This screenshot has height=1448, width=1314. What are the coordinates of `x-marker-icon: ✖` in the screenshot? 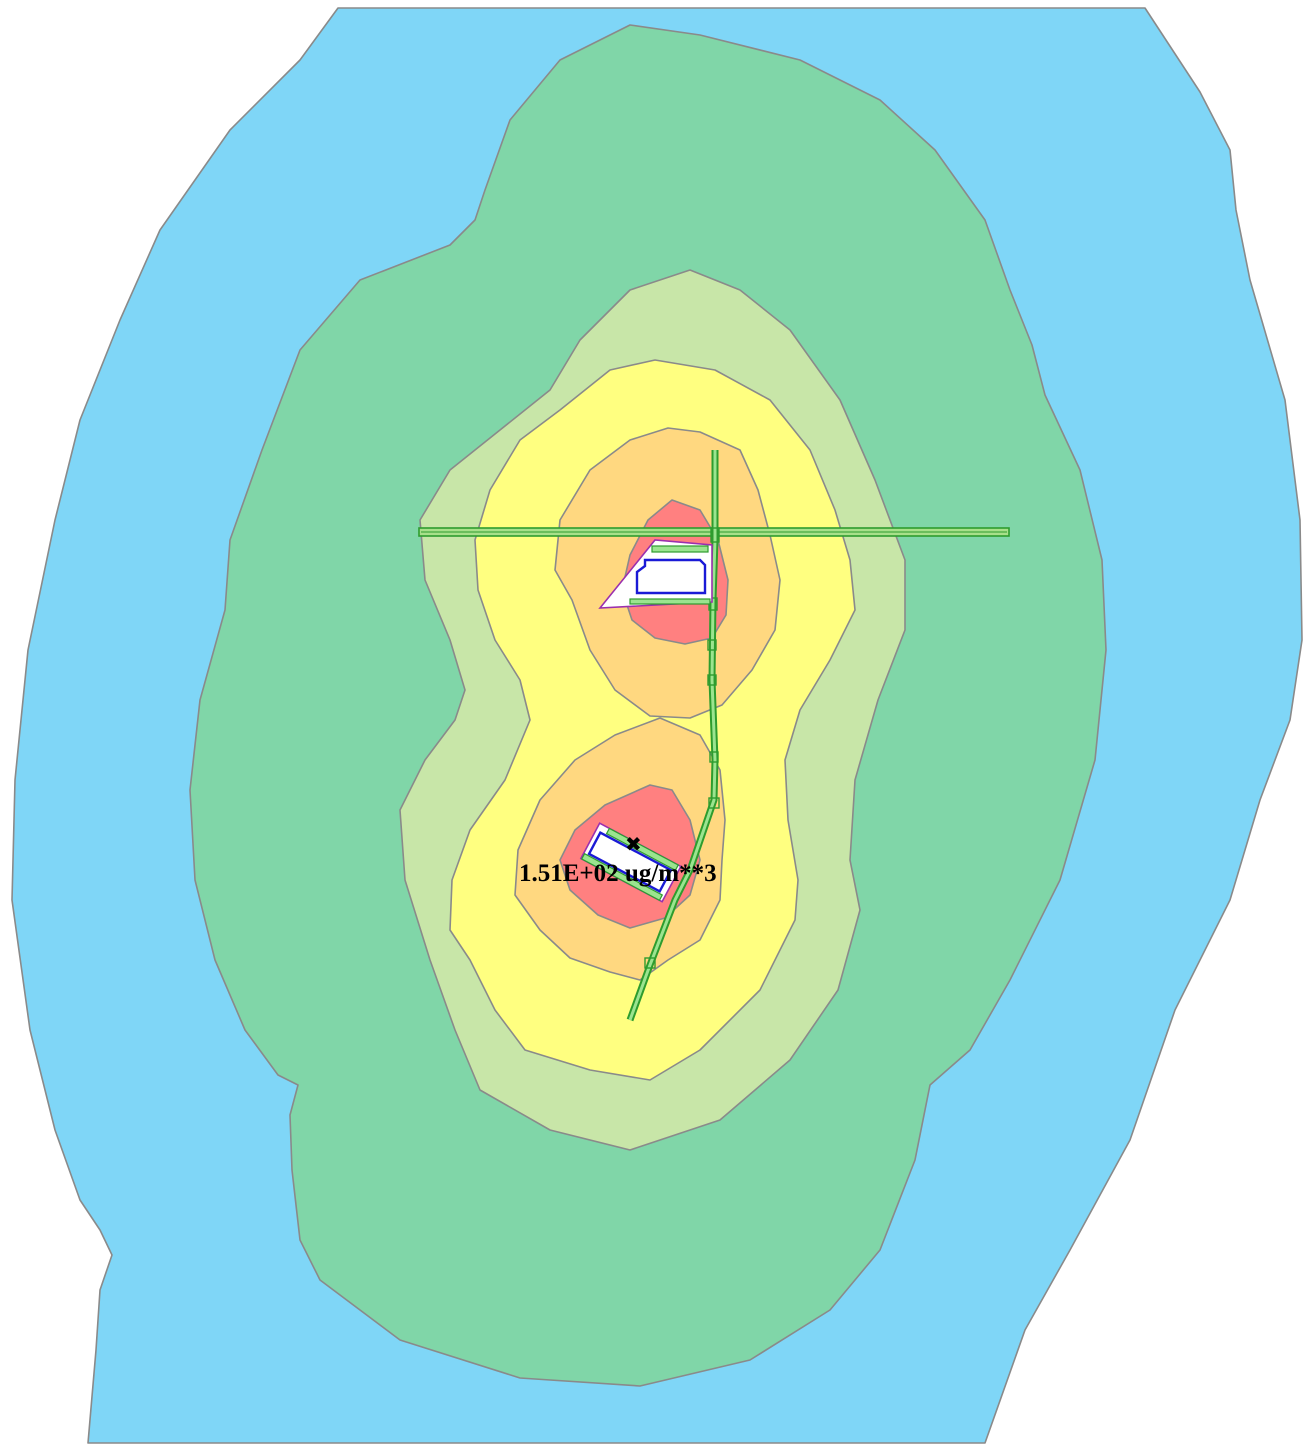 It's located at (633, 844).